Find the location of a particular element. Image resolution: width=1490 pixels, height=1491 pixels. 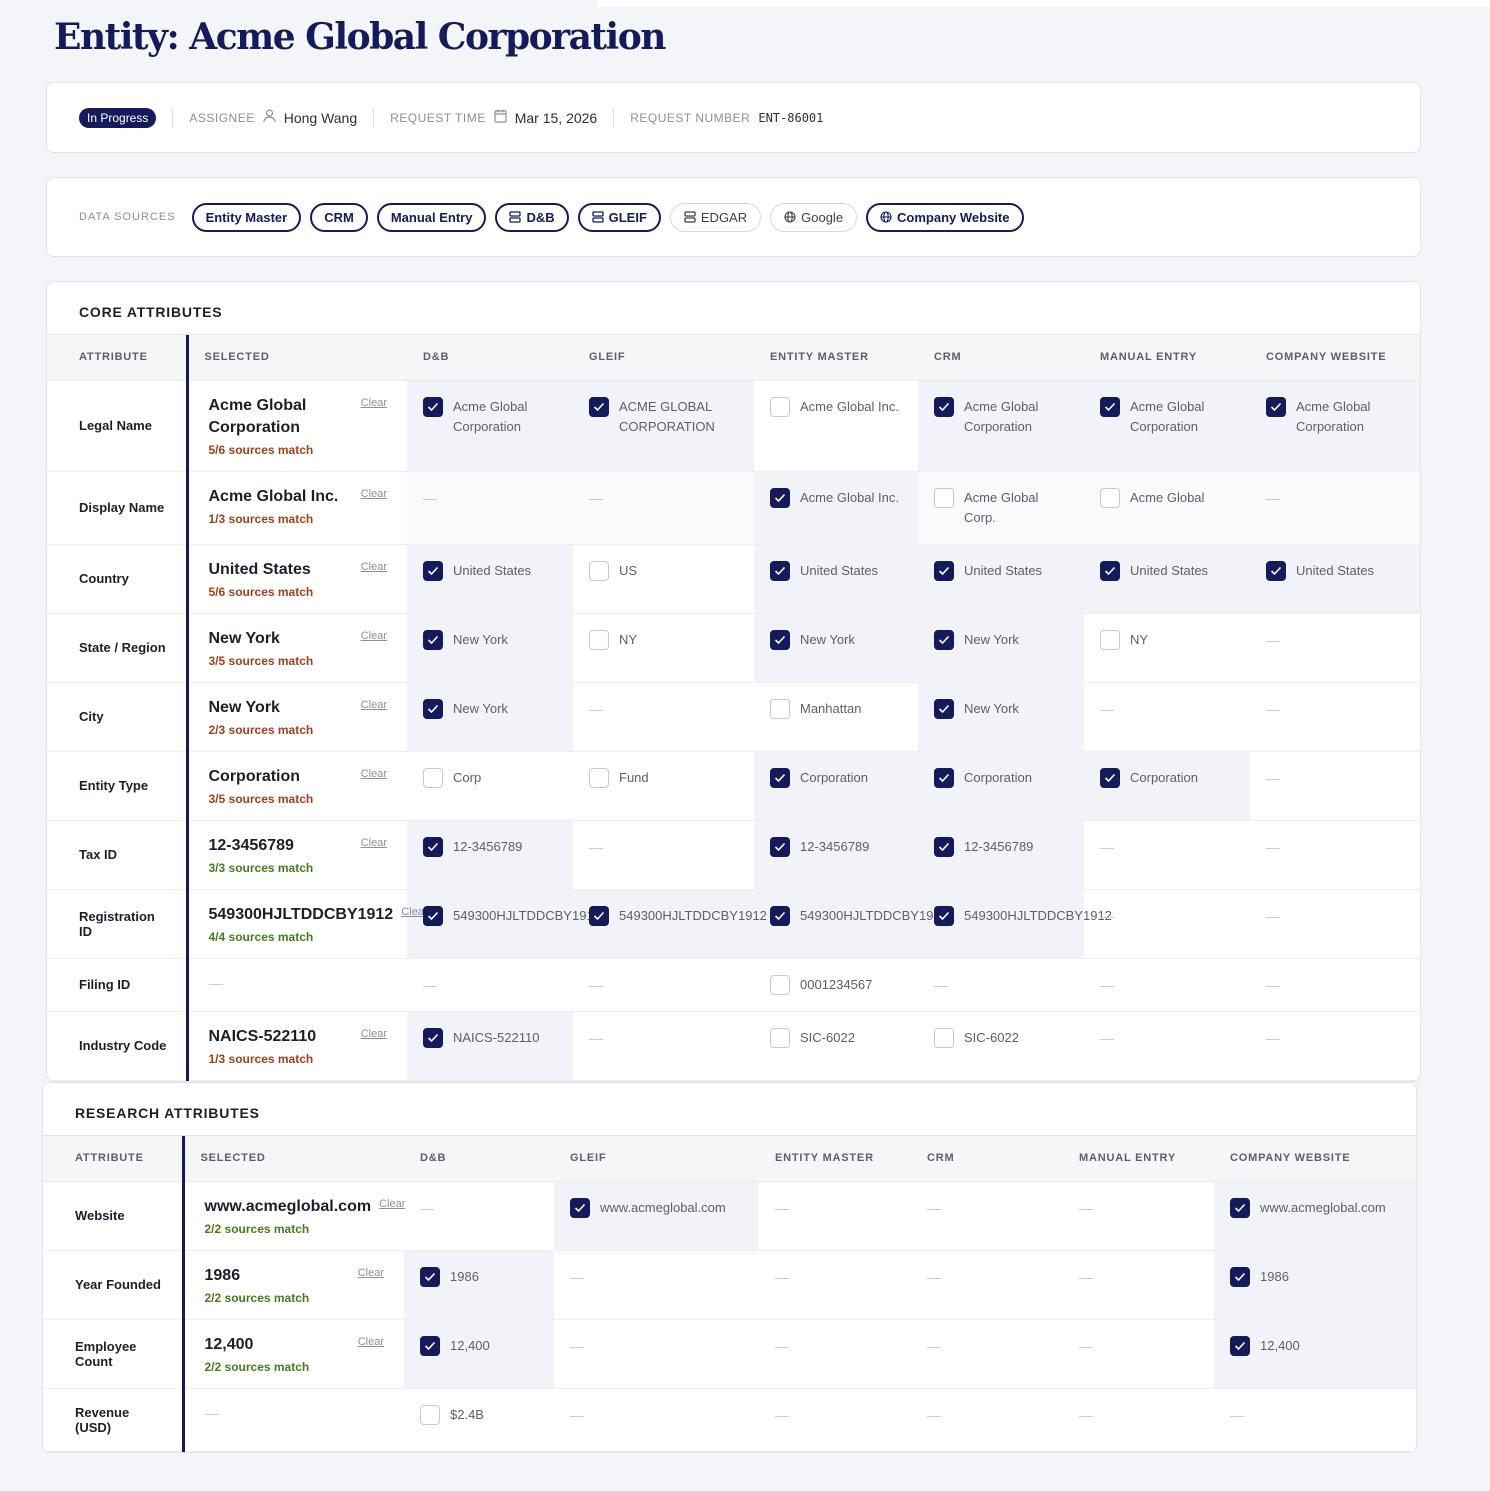

source-cell: Corp is located at coordinates (490, 786).